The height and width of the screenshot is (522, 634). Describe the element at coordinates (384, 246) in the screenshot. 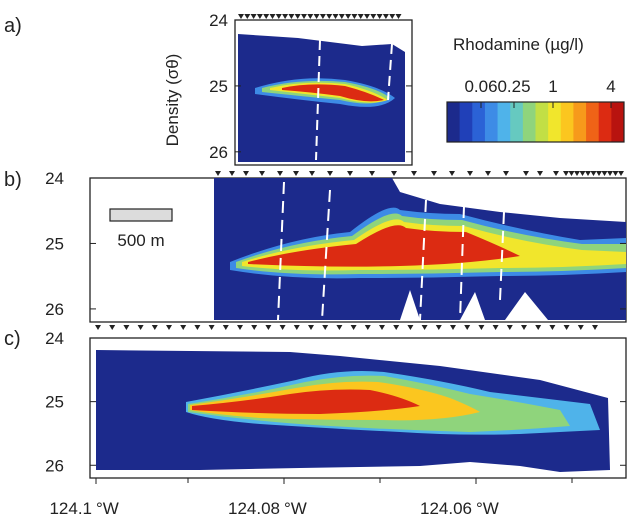

I see `panel-b-plume-core` at that location.